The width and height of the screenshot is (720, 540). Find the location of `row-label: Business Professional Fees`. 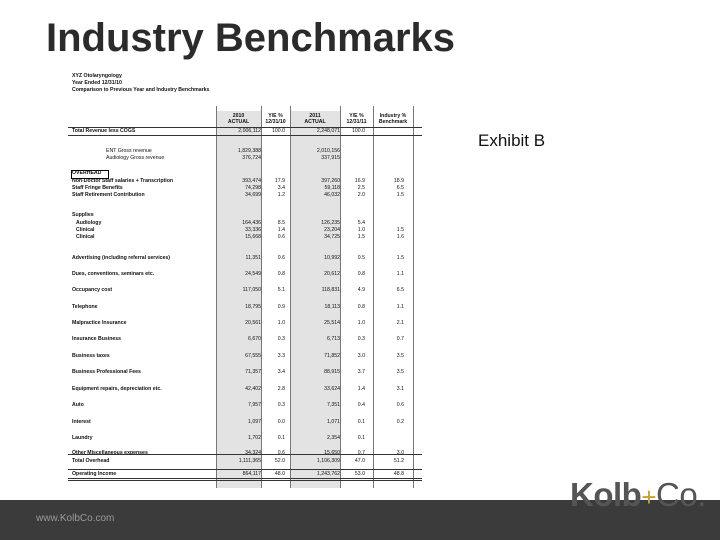

row-label: Business Professional Fees is located at coordinates (106, 372).